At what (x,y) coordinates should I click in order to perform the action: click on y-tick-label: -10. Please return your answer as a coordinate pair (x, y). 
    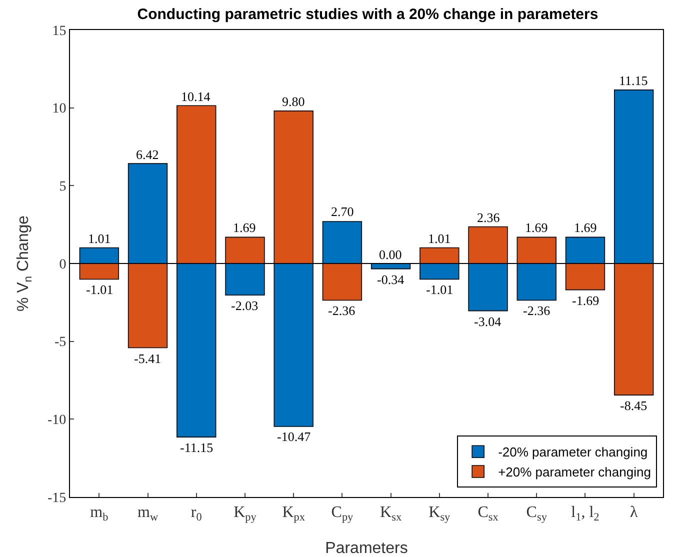
    Looking at the image, I should click on (57, 420).